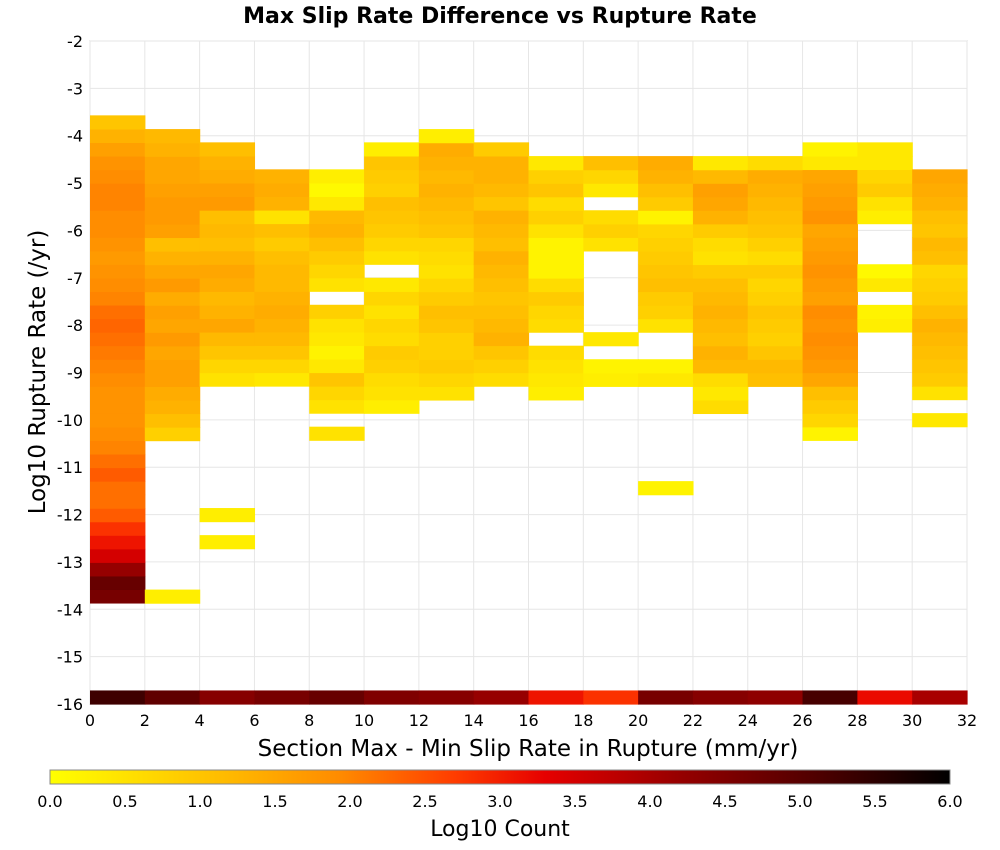 This screenshot has width=1000, height=850. What do you see at coordinates (70, 515) in the screenshot?
I see `y-tick-label: -12` at bounding box center [70, 515].